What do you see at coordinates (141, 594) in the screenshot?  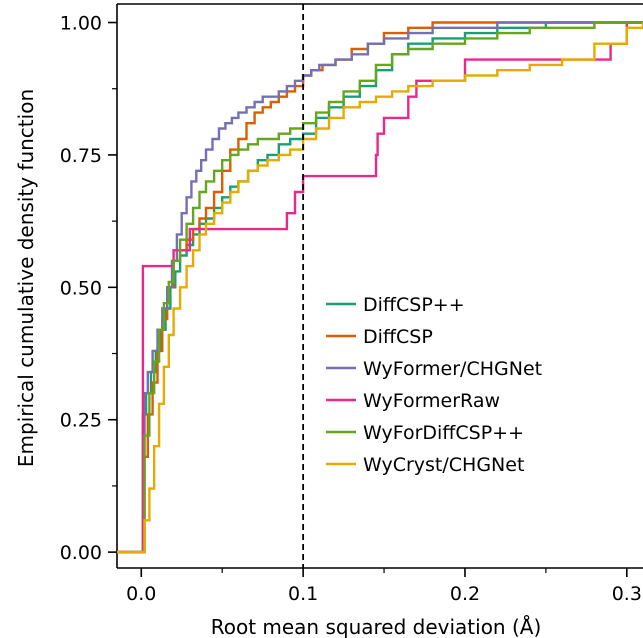 I see `x-tick-label: 0.0` at bounding box center [141, 594].